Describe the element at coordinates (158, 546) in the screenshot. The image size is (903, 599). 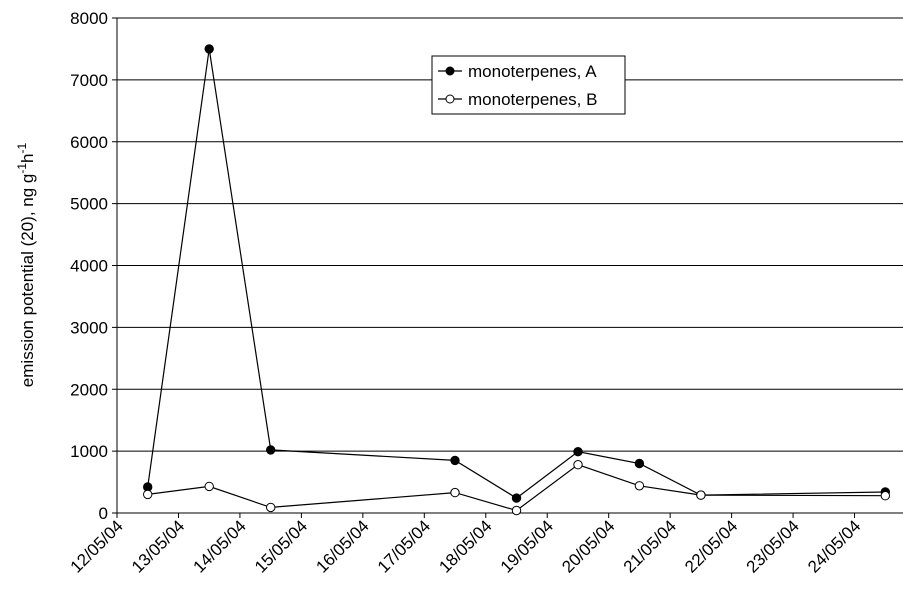
I see `x-tick-label: 13/05/04` at that location.